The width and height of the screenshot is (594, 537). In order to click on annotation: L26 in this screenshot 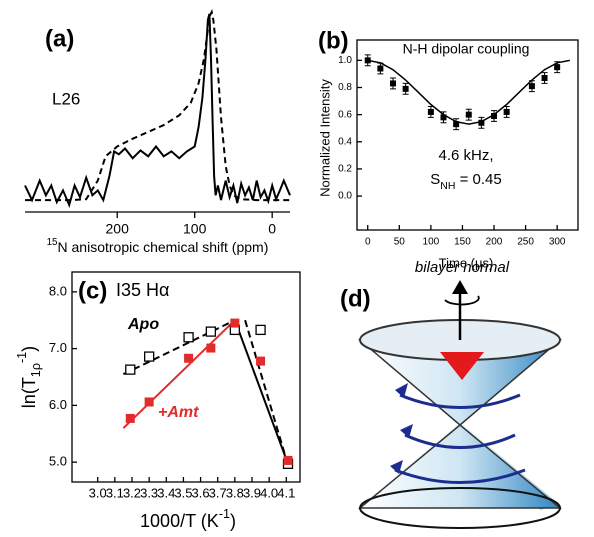, I will do `click(66, 98)`.